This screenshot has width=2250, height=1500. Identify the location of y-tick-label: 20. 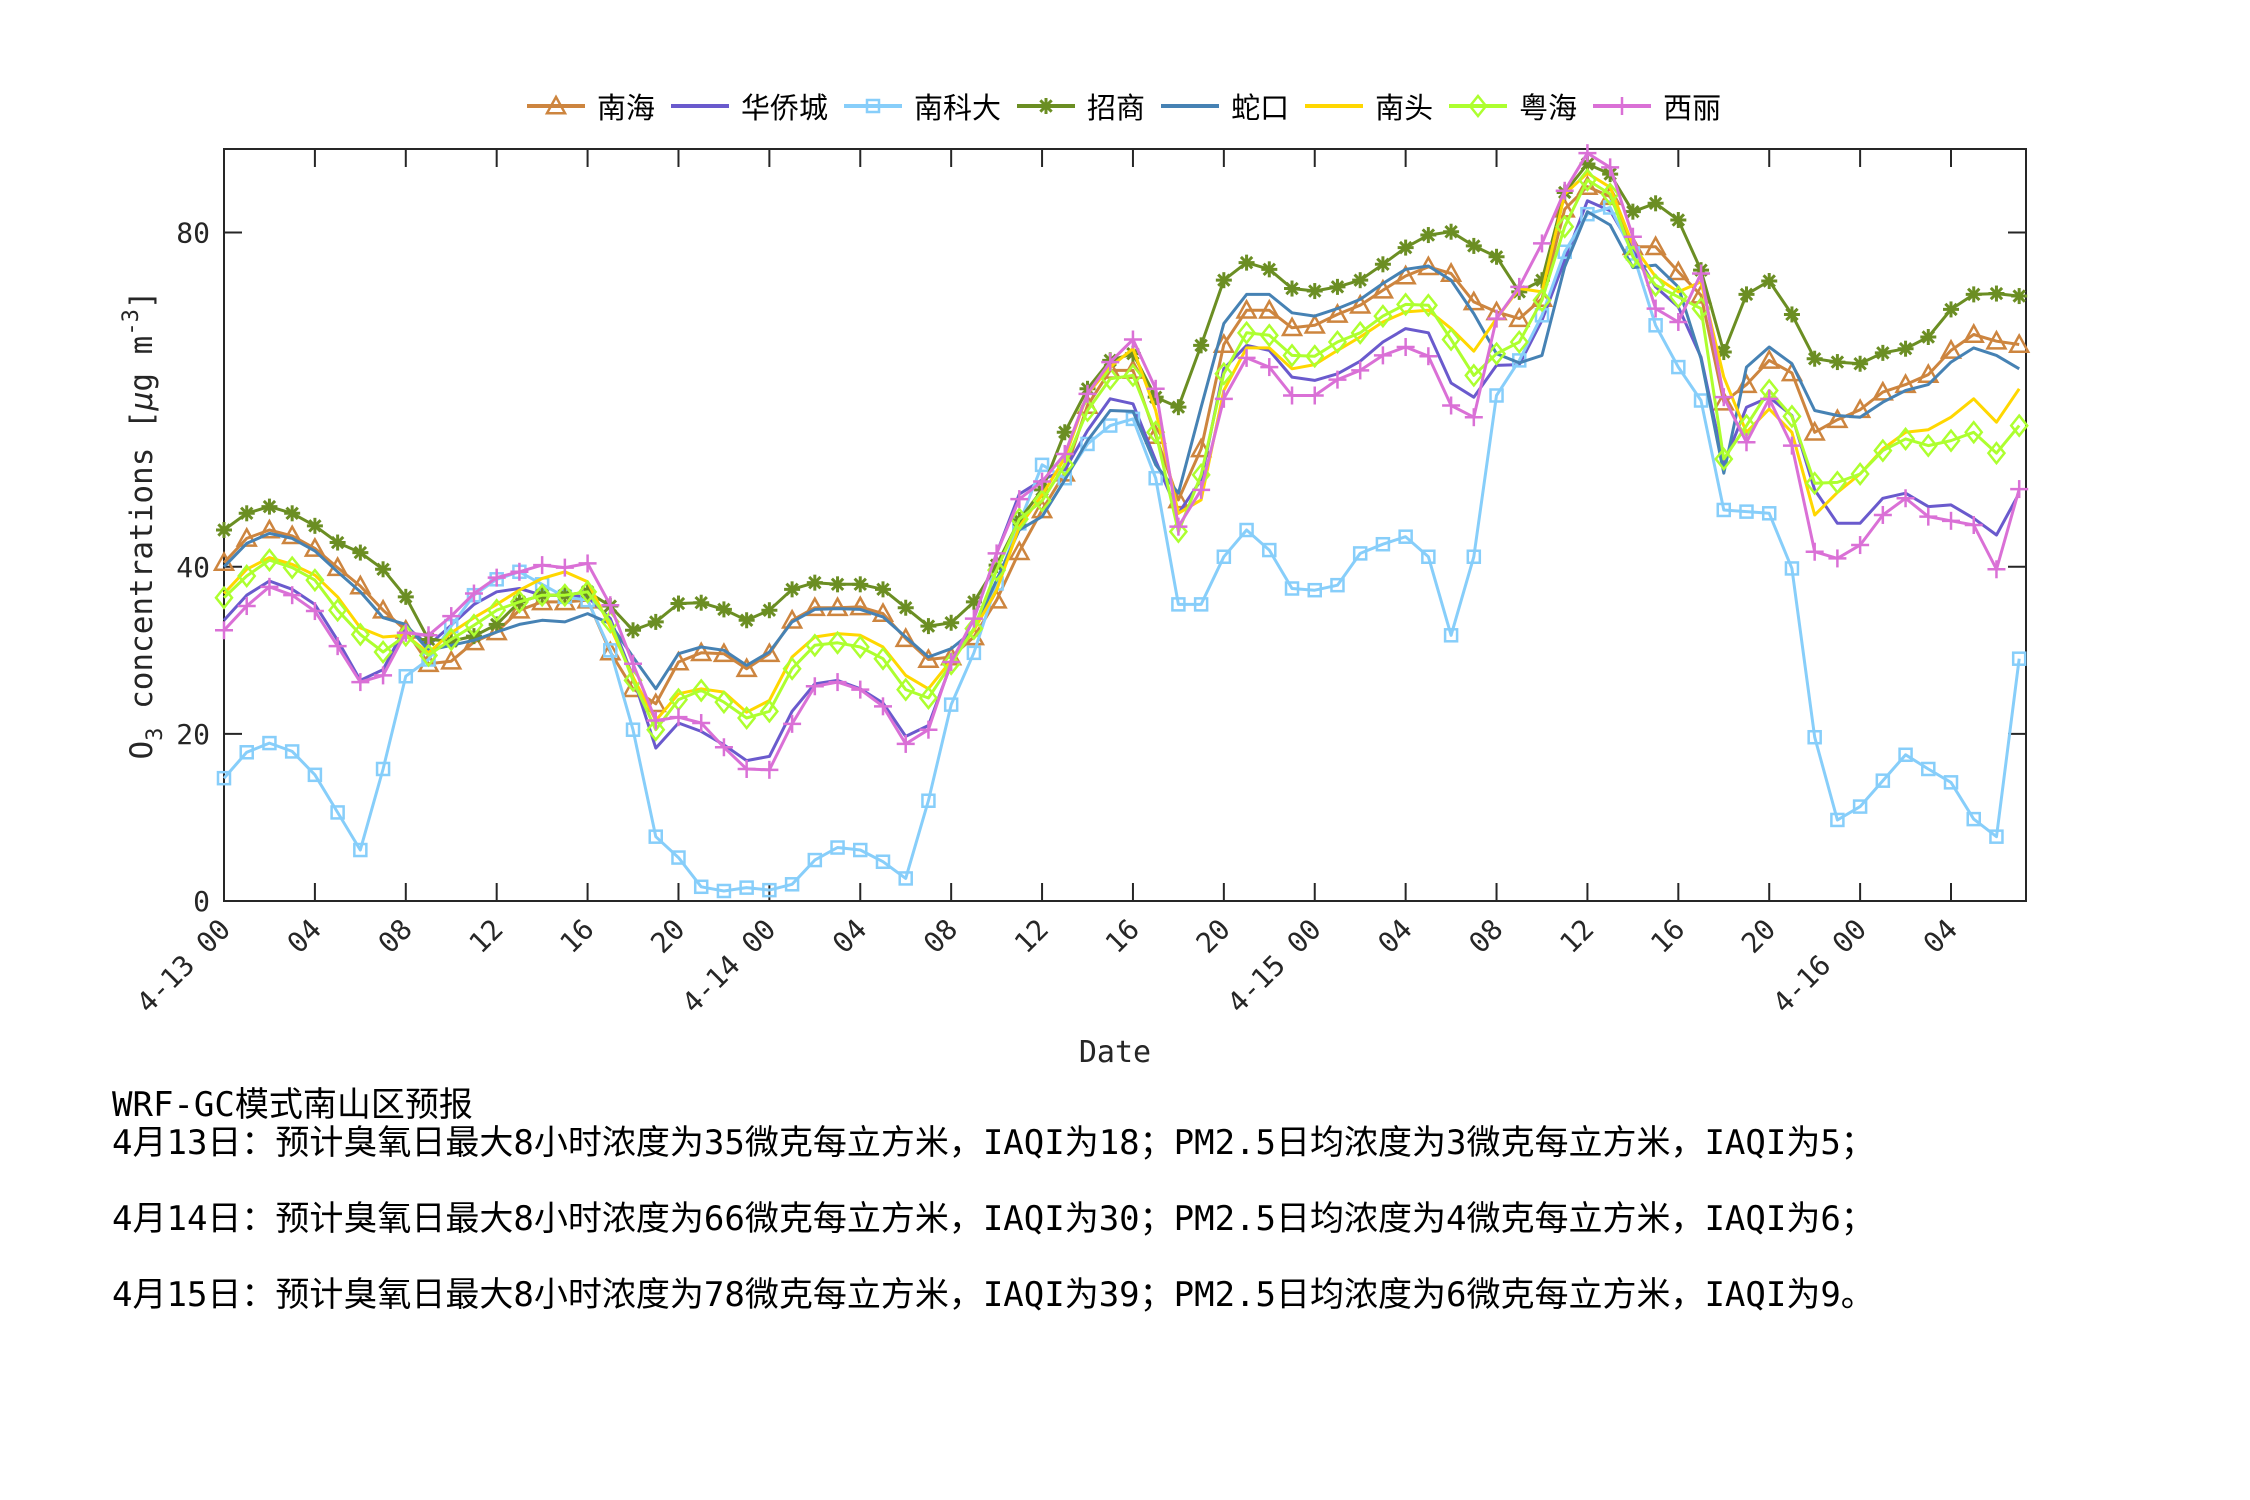
(193, 734).